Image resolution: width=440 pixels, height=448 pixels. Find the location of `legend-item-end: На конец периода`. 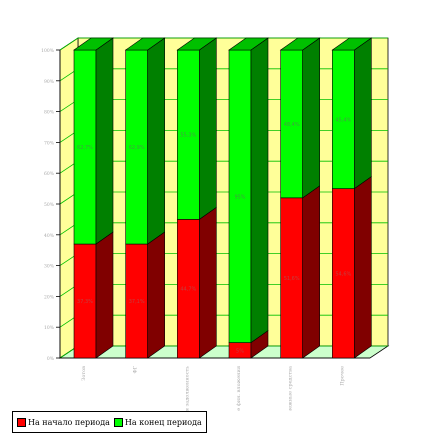

legend-item-end: На конец периода is located at coordinates (157, 422).